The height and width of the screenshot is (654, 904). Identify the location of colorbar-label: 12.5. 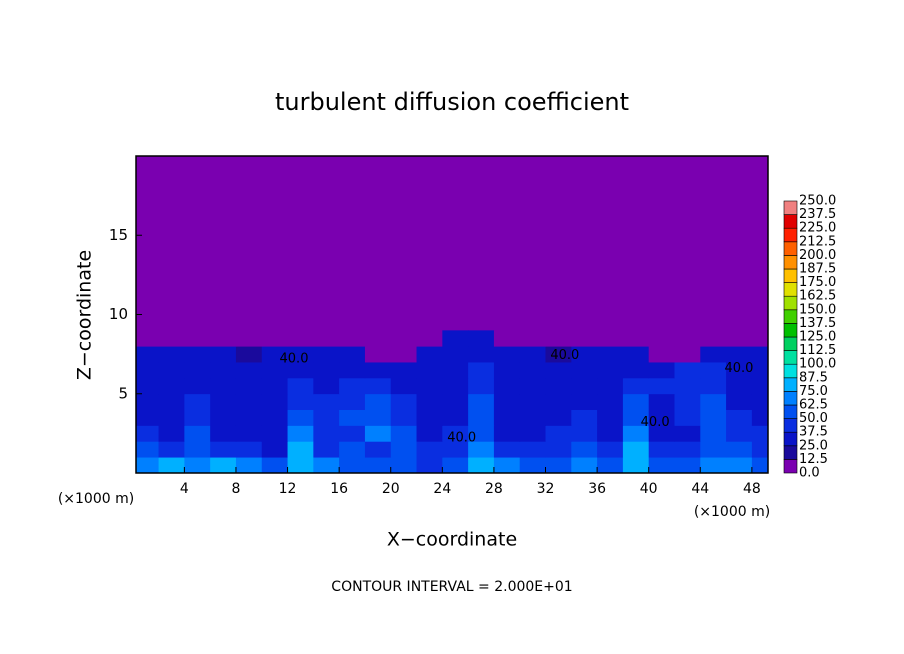
(813, 459).